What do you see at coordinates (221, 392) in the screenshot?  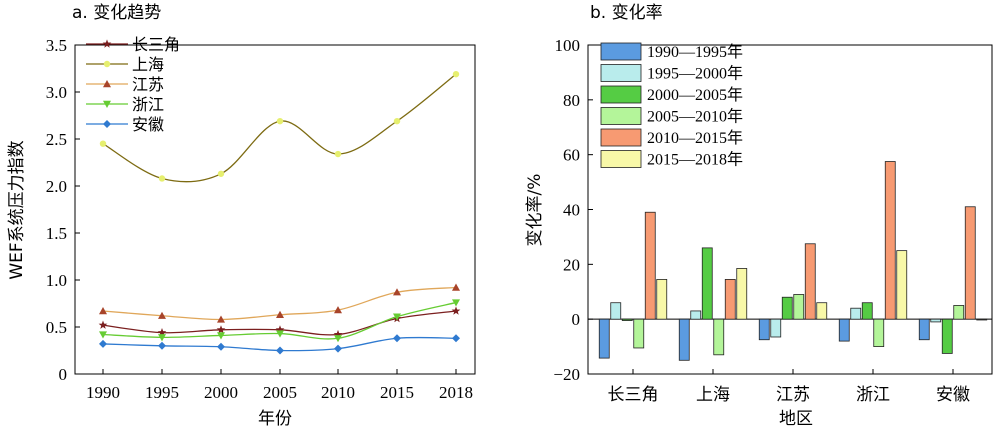 I see `chart-a-xtick-label: 2000` at bounding box center [221, 392].